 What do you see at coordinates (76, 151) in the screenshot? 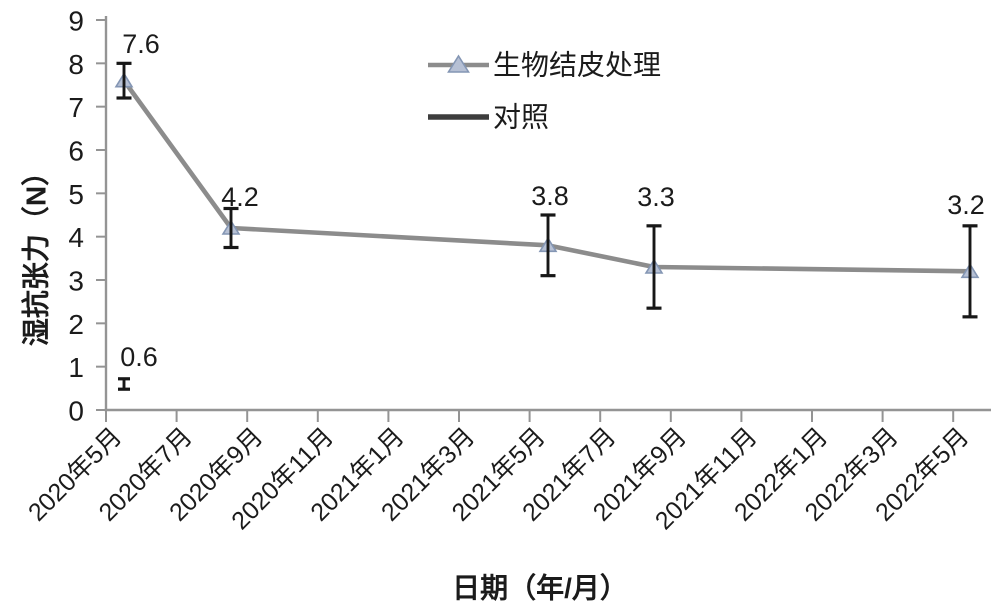
I see `y-tick-label: 6` at bounding box center [76, 151].